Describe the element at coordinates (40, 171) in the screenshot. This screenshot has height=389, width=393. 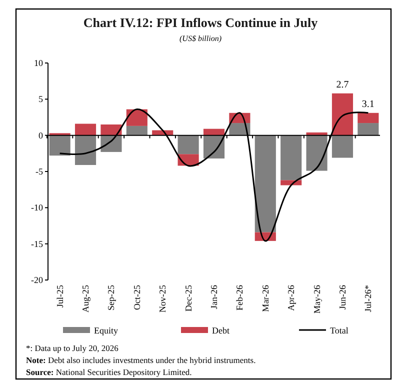
I see `y-tick-label: -5` at that location.